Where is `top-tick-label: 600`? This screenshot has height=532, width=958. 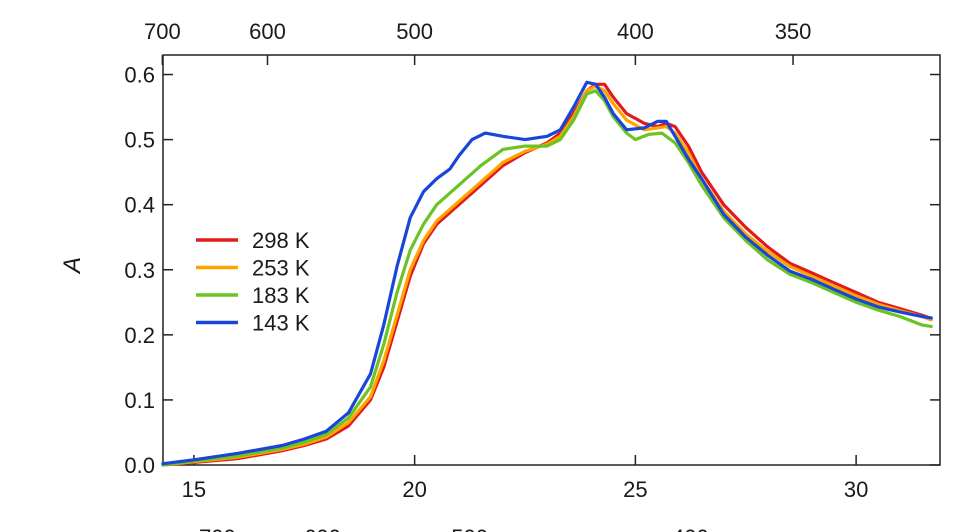
top-tick-label: 600 is located at coordinates (267, 31).